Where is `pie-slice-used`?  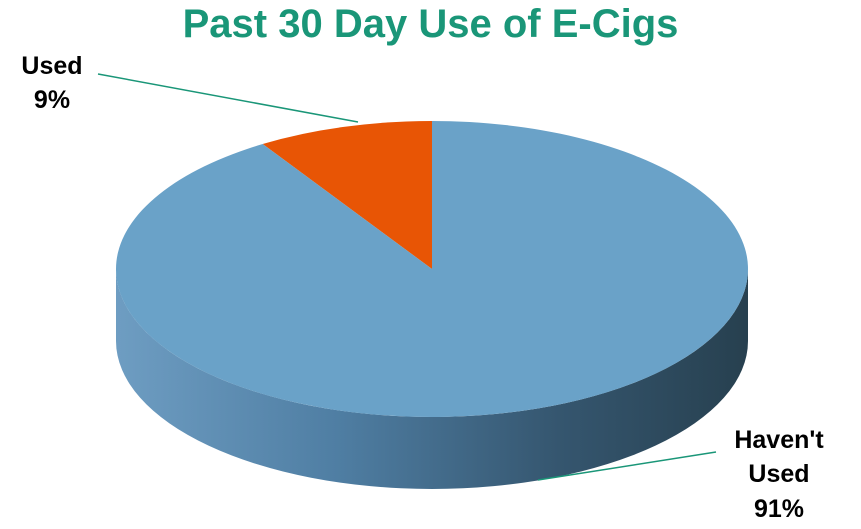
pie-slice-used is located at coordinates (347, 195).